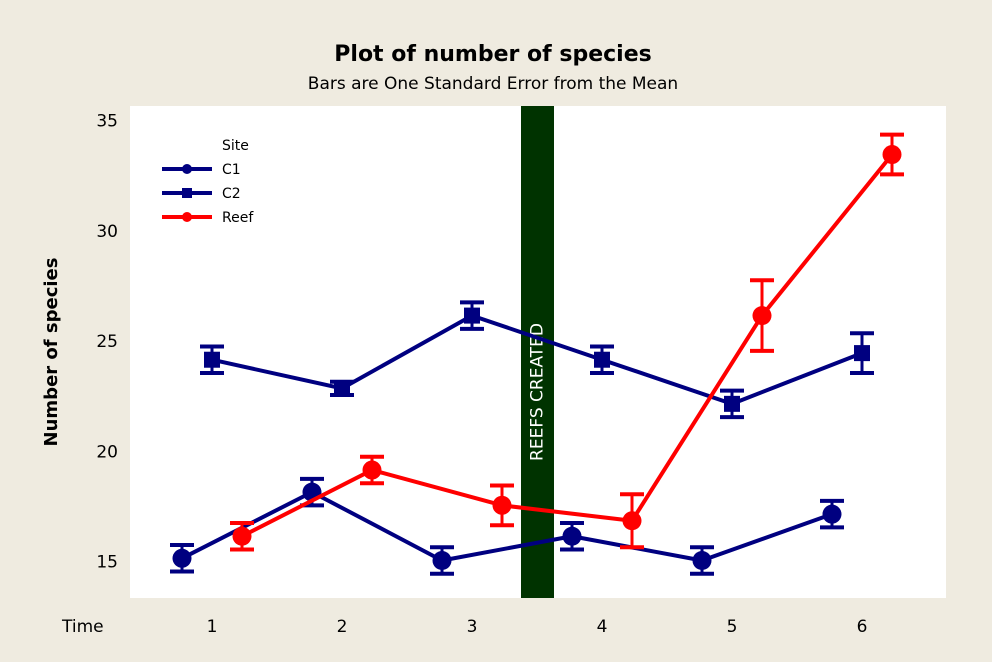  What do you see at coordinates (231, 194) in the screenshot?
I see `legend-label-c2: C2` at bounding box center [231, 194].